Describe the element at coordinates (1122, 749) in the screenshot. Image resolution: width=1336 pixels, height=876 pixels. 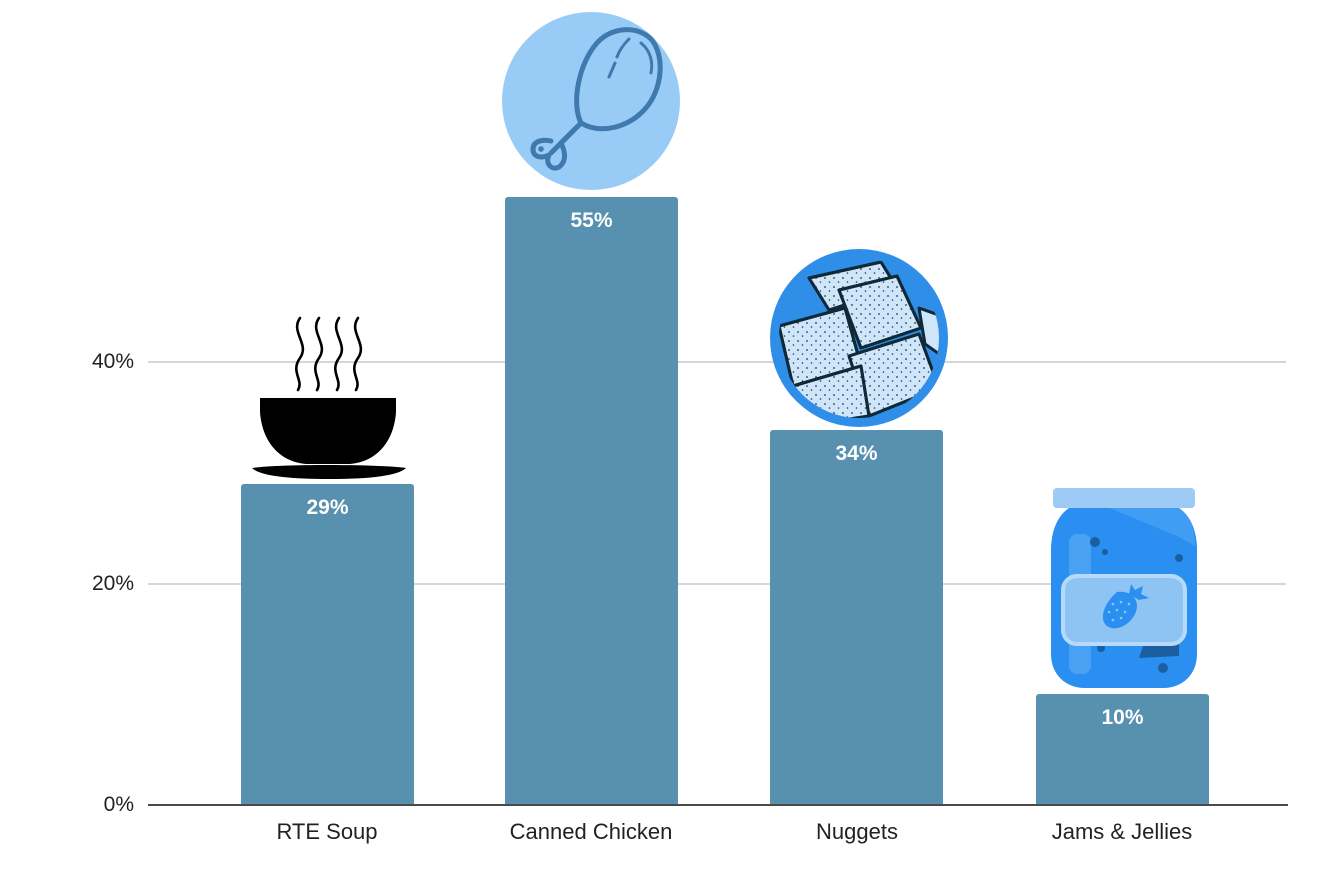
I see `bar-jams-jellies: 10%` at that location.